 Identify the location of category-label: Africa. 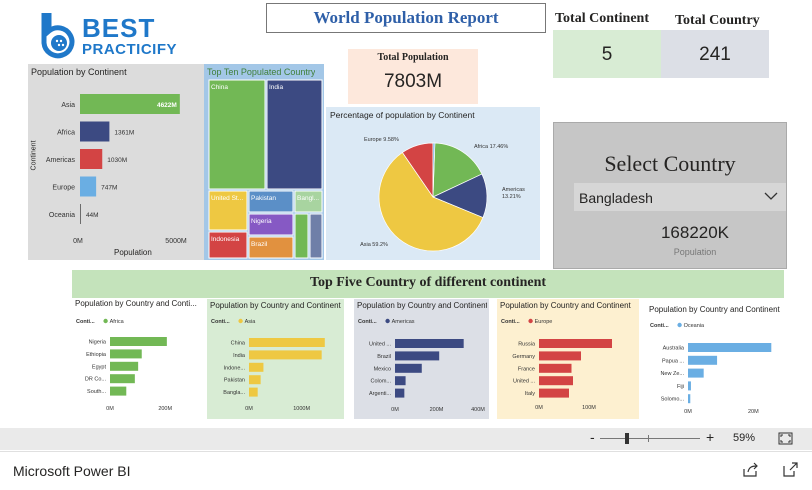
(66, 133).